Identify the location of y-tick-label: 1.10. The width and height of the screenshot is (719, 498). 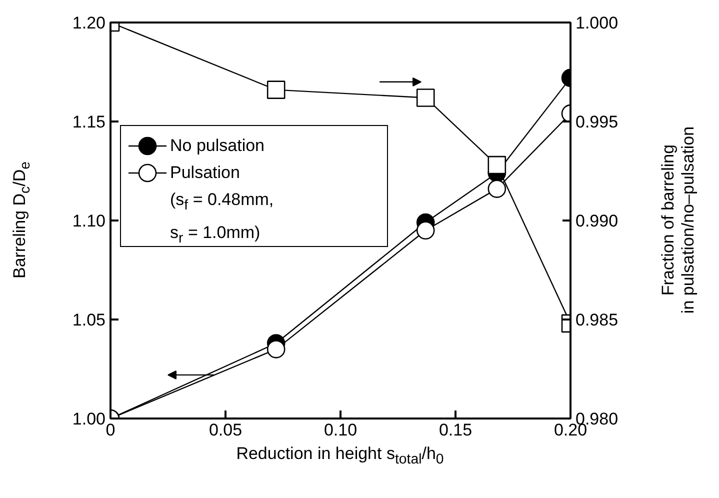
(89, 221).